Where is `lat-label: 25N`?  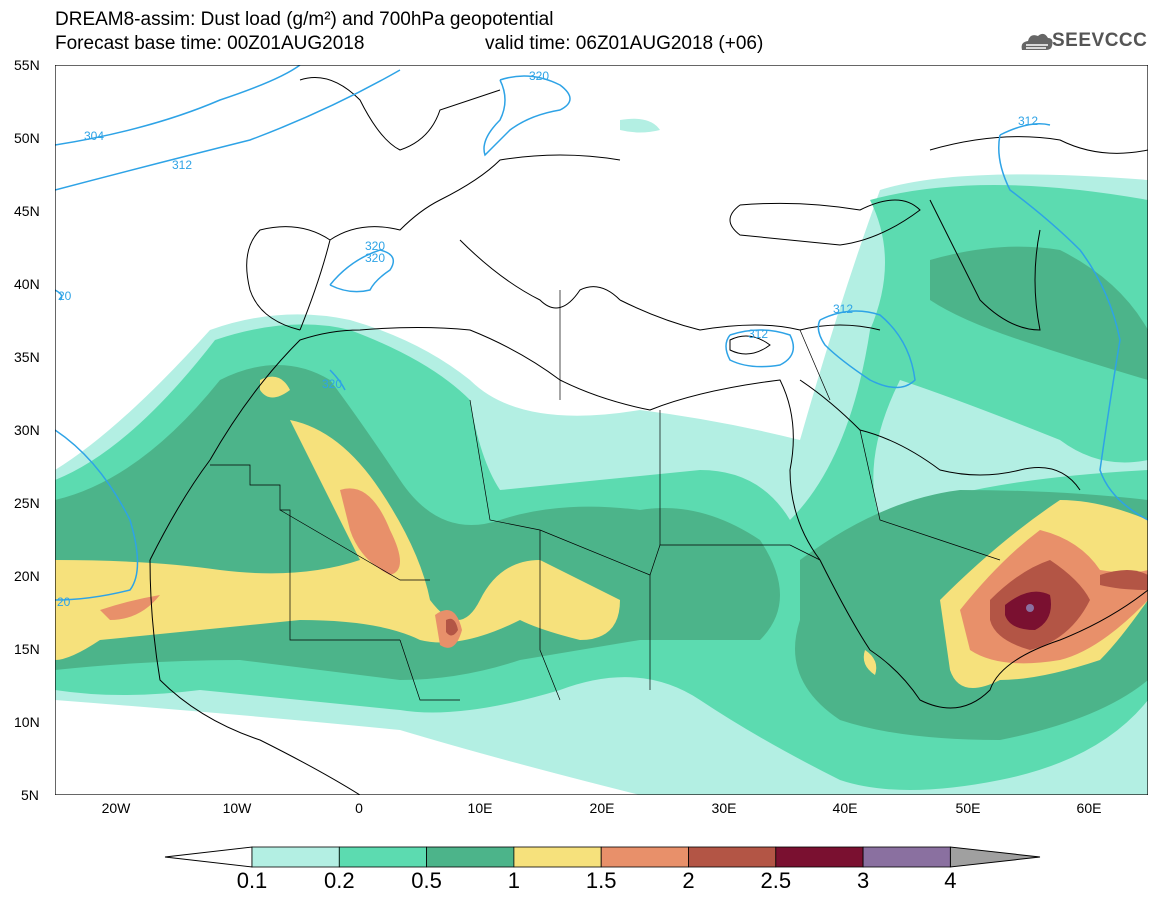 lat-label: 25N is located at coordinates (27, 503).